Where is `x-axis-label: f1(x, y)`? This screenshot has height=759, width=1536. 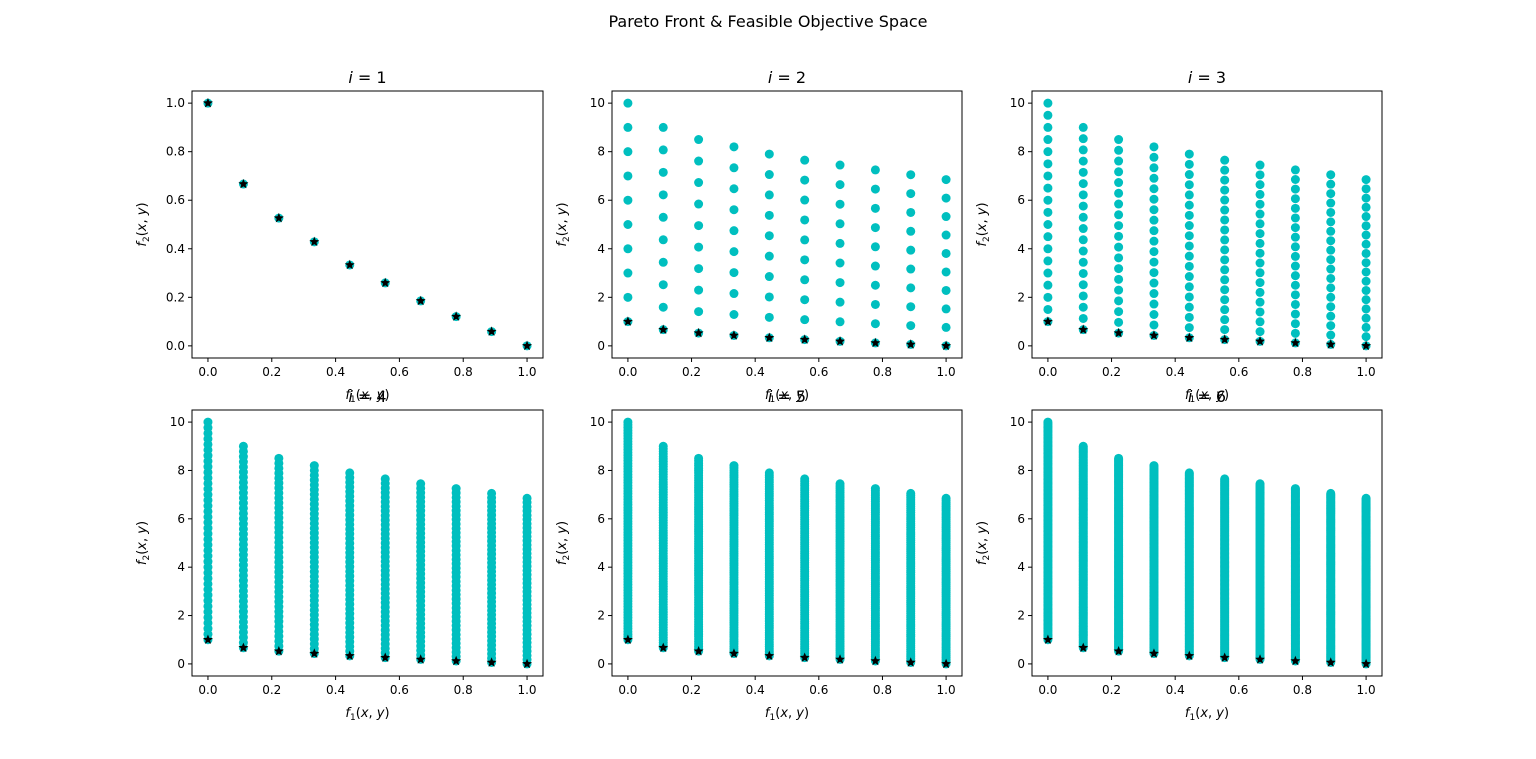 x-axis-label: f1(x, y) is located at coordinates (1207, 396).